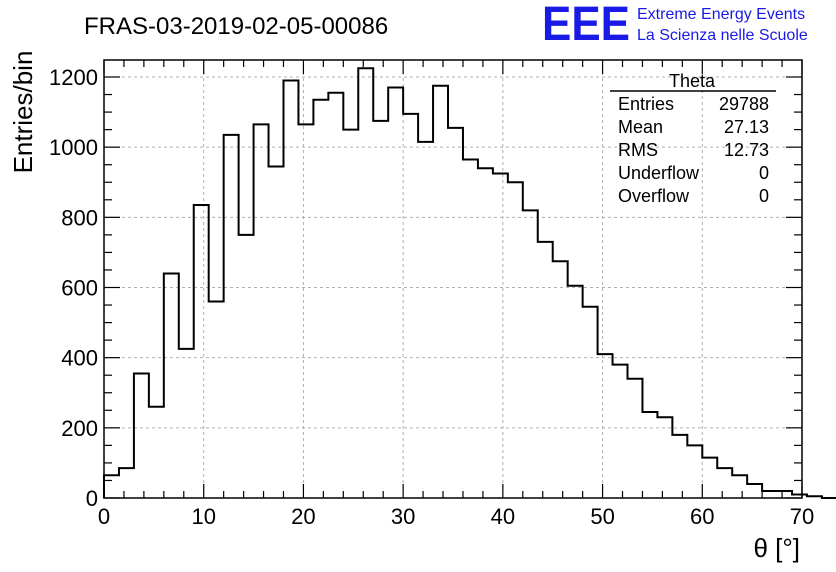  What do you see at coordinates (586, 25) in the screenshot?
I see `eee-logo-letters: EEE` at bounding box center [586, 25].